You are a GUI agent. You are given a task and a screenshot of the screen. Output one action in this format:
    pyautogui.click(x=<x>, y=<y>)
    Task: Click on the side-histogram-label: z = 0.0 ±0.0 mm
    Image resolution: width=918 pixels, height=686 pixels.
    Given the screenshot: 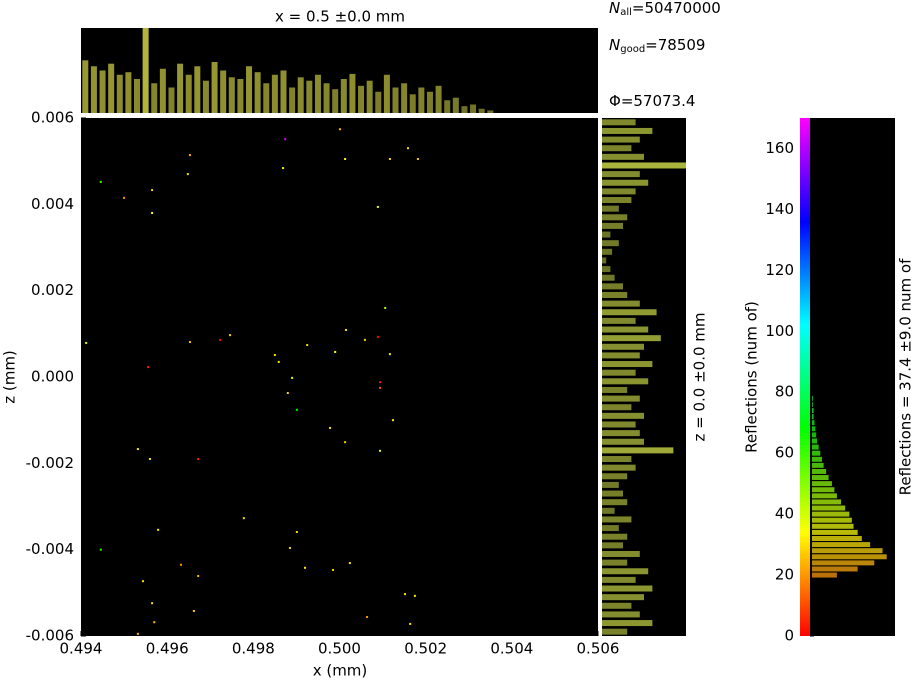 What is the action you would take?
    pyautogui.click(x=700, y=376)
    